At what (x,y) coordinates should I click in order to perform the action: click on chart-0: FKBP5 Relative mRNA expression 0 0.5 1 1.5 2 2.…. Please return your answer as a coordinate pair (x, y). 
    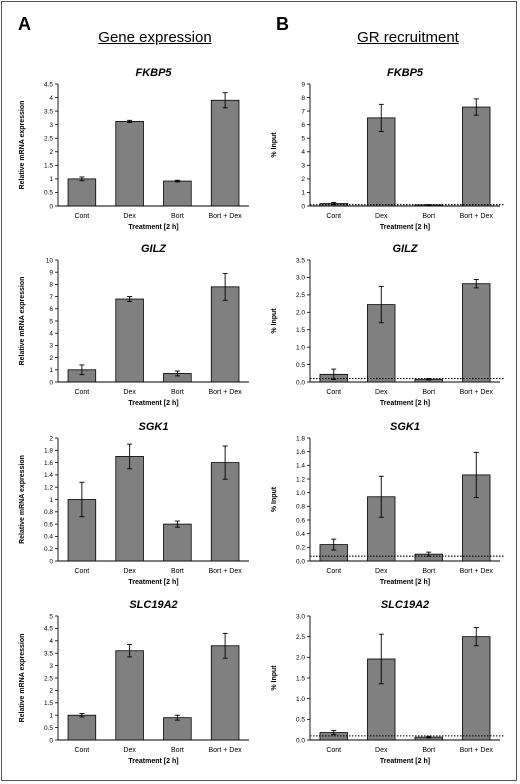
    Looking at the image, I should click on (134, 149).